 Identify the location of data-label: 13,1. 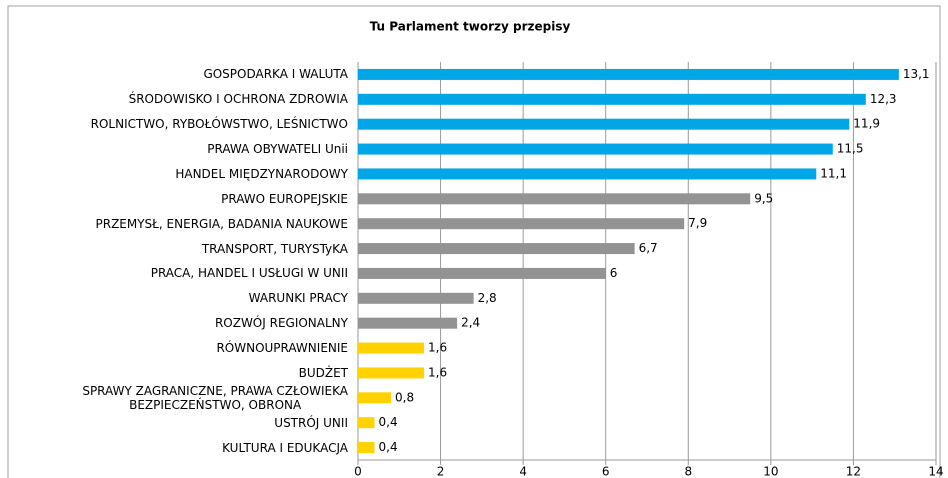
(916, 74).